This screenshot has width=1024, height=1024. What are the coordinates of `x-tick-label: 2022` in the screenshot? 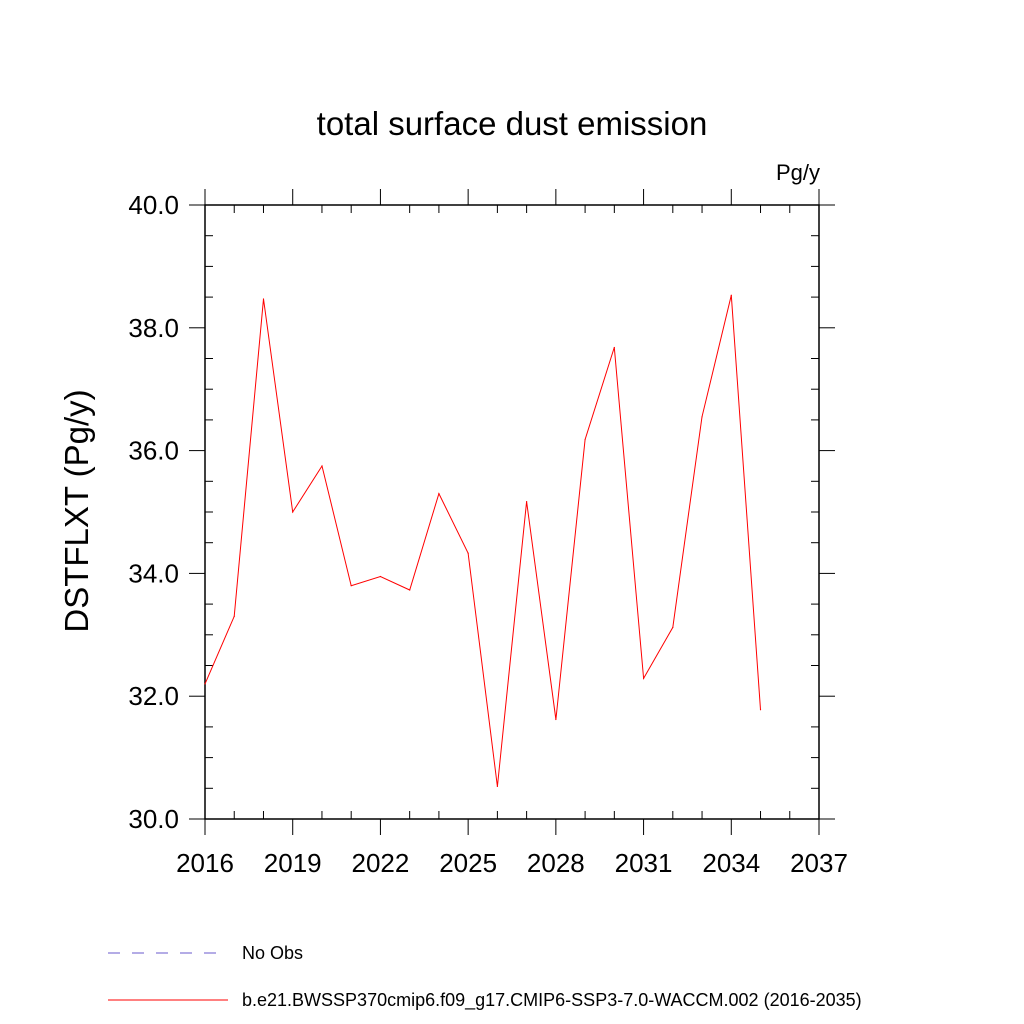 It's located at (381, 863).